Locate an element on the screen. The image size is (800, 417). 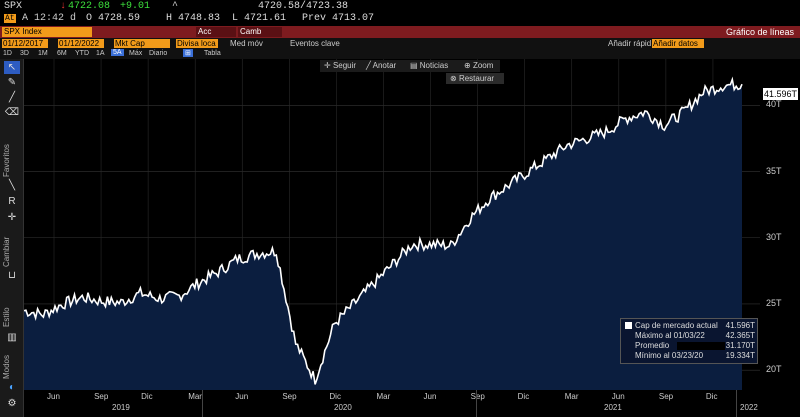
period-bar: 1D 3D 1M 6M YTD 1A 5A Máx Diario ⊞ Tabla is located at coordinates (400, 54).